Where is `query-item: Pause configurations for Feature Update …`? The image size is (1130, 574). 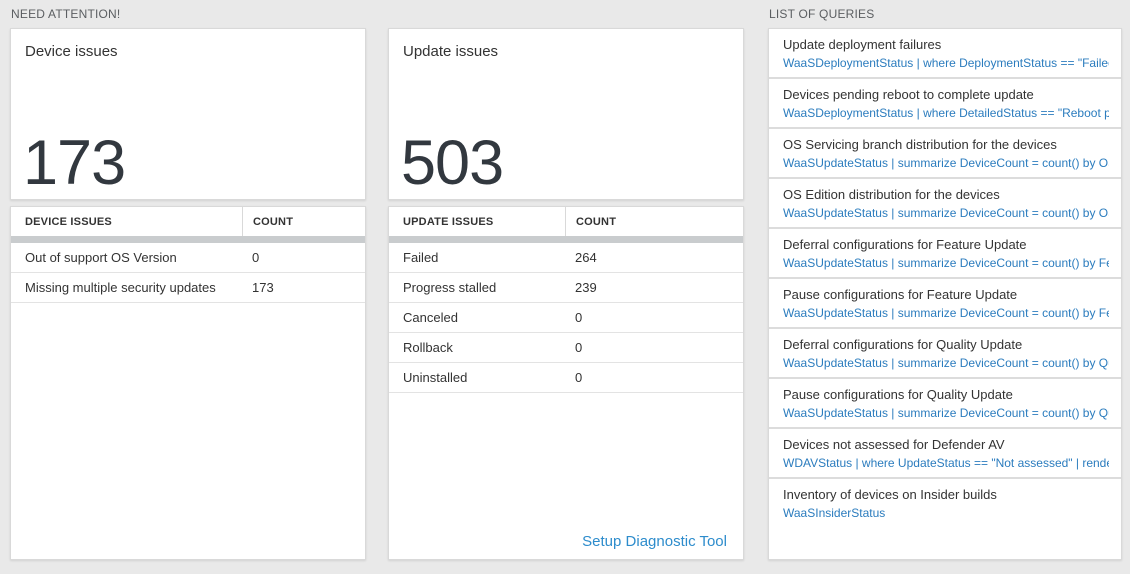
query-item: Pause configurations for Feature Update … is located at coordinates (945, 304).